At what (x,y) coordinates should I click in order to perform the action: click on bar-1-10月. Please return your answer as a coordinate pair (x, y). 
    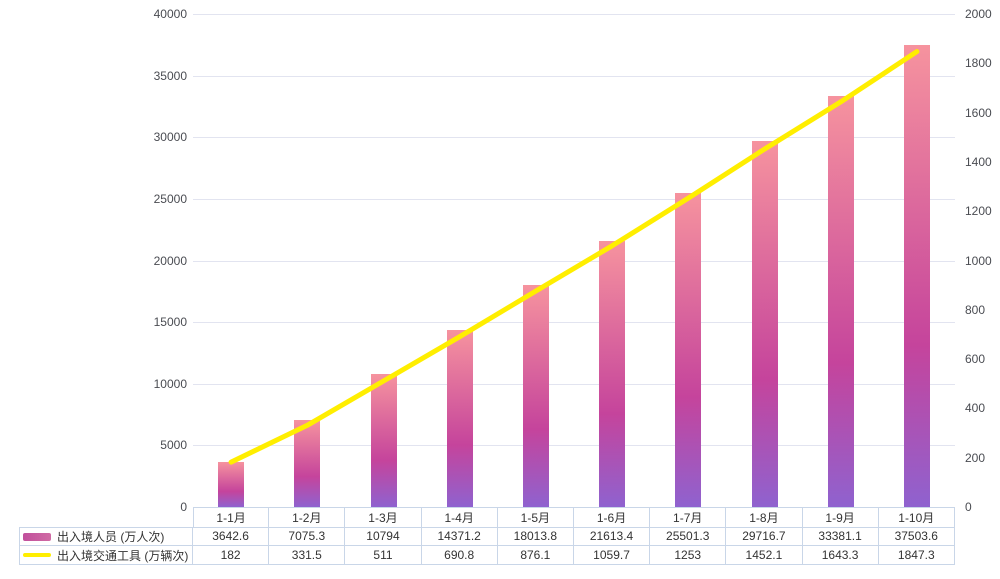
    Looking at the image, I should click on (916, 275).